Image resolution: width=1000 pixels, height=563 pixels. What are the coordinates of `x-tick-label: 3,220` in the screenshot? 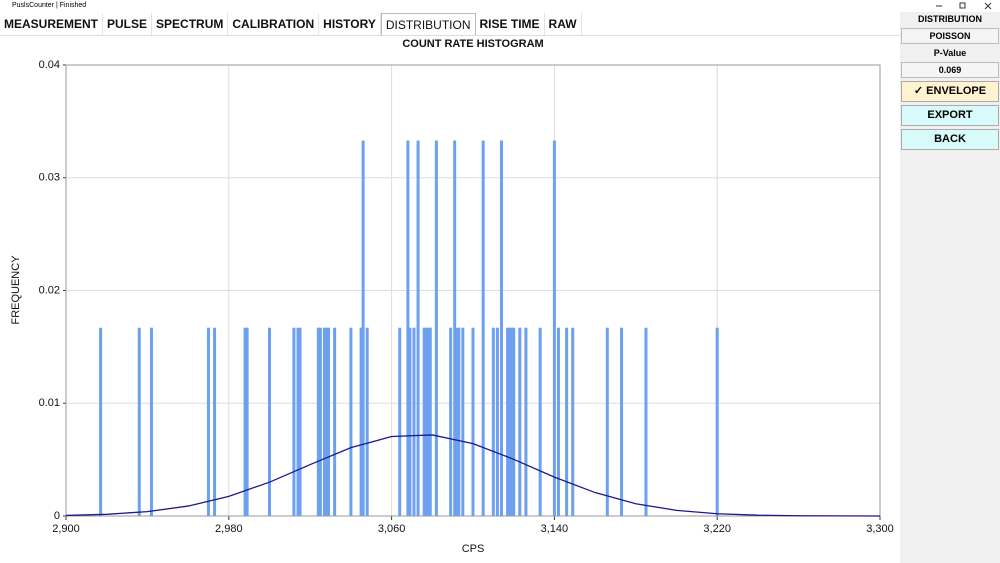 It's located at (717, 529).